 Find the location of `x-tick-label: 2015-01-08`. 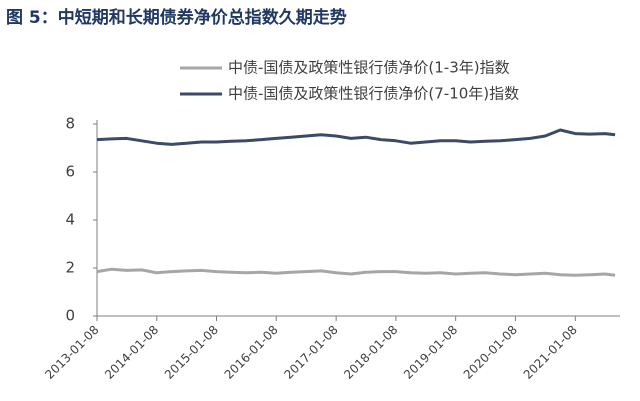

x-tick-label: 2015-01-08 is located at coordinates (191, 352).